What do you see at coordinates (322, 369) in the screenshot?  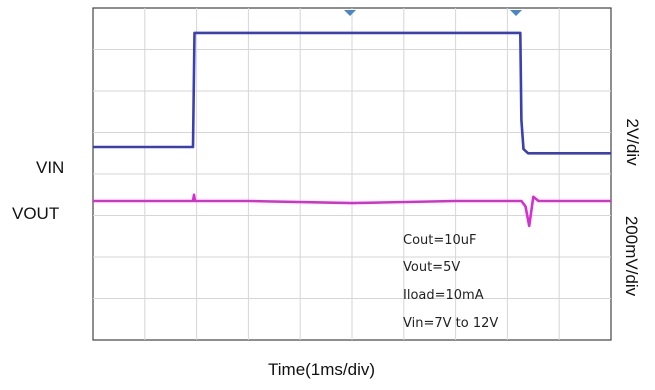 I see `x-axis-label: Time(1ms/div)` at bounding box center [322, 369].